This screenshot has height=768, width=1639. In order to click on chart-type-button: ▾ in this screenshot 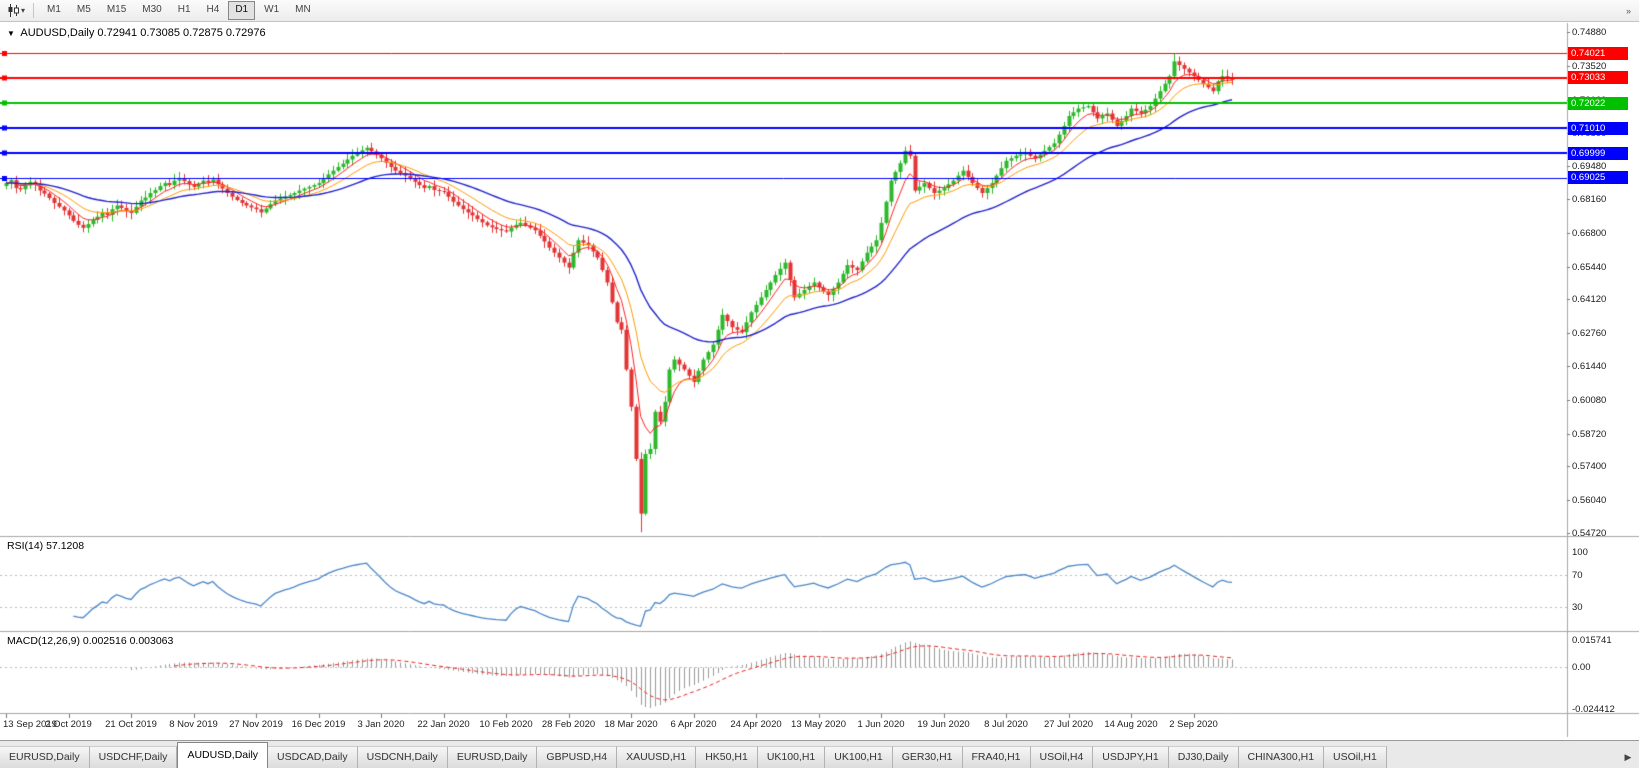, I will do `click(16, 10)`.